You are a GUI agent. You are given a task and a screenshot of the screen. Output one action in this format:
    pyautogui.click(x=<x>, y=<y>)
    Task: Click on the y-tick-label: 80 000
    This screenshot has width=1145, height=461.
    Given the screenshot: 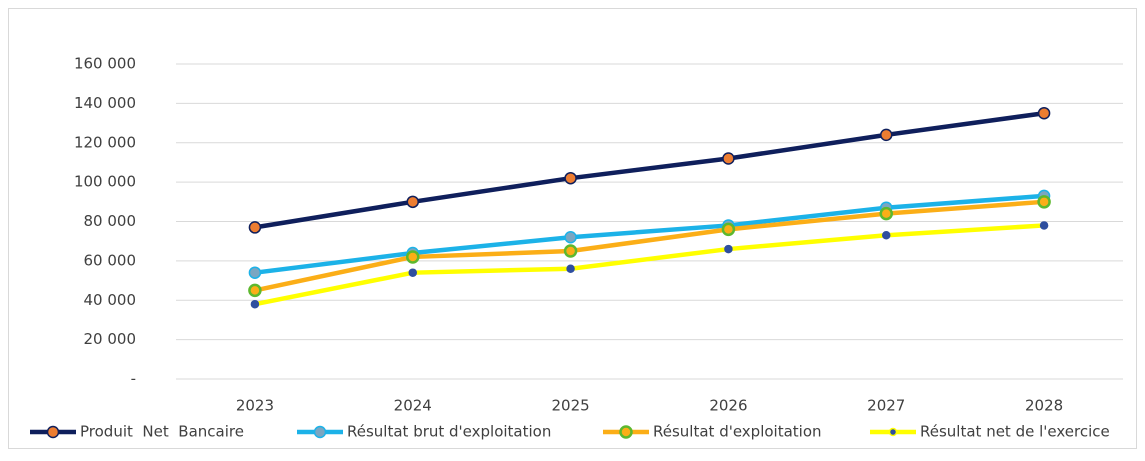 What is the action you would take?
    pyautogui.click(x=110, y=221)
    